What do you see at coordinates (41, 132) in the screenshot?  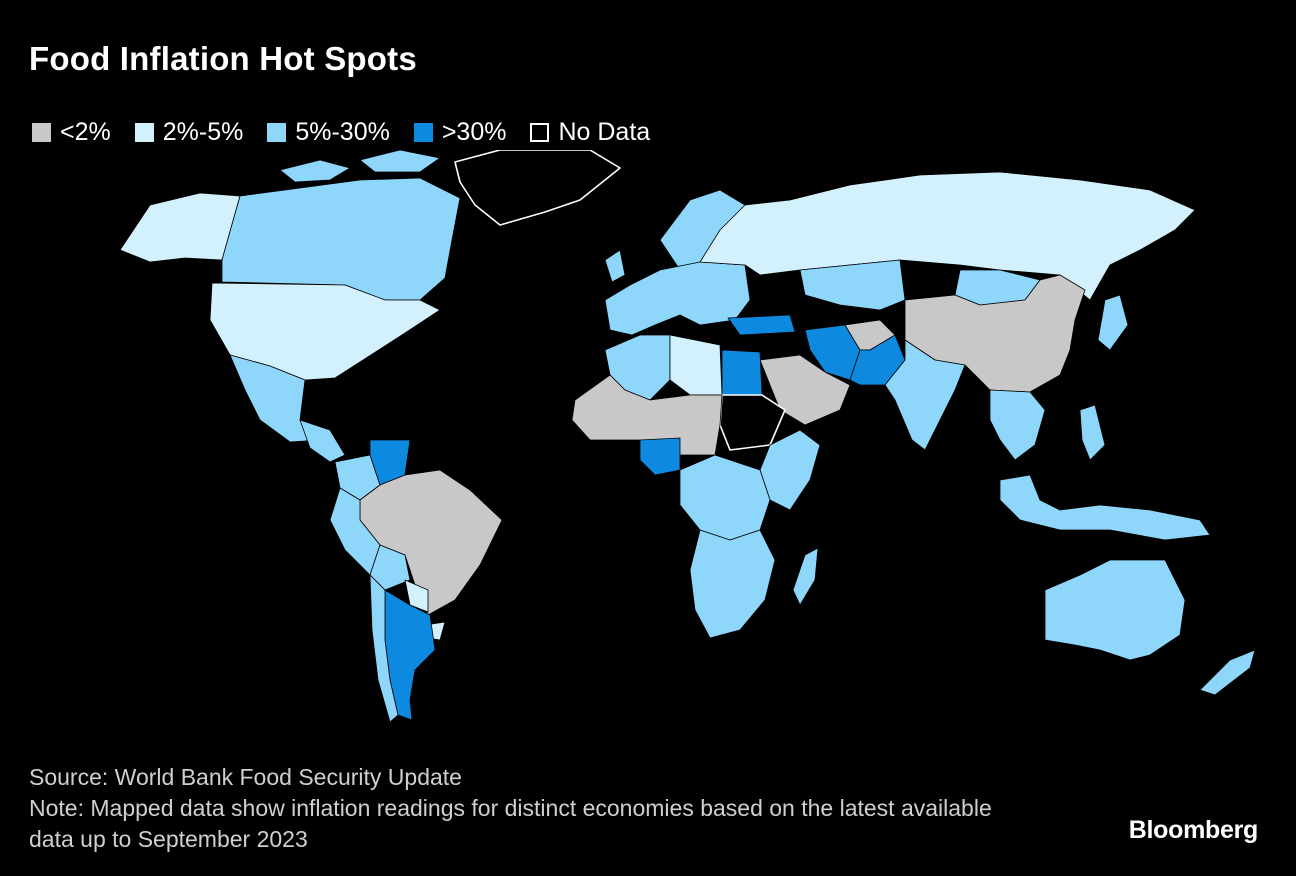 I see `legend-swatch-lt2` at bounding box center [41, 132].